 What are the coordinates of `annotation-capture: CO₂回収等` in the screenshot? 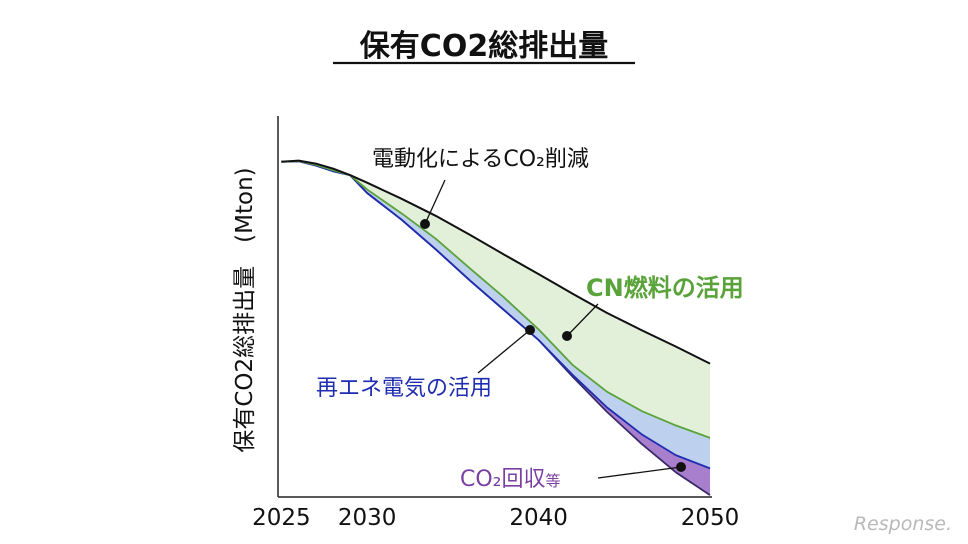 It's located at (510, 479).